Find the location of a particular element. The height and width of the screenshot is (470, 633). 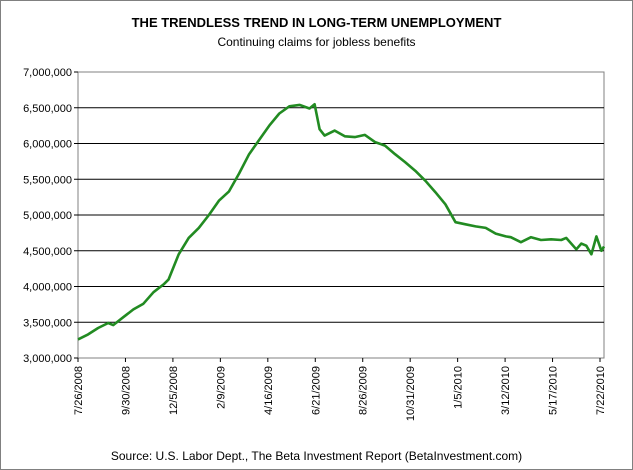

x-tick-label: 7/22/2010 is located at coordinates (601, 390).